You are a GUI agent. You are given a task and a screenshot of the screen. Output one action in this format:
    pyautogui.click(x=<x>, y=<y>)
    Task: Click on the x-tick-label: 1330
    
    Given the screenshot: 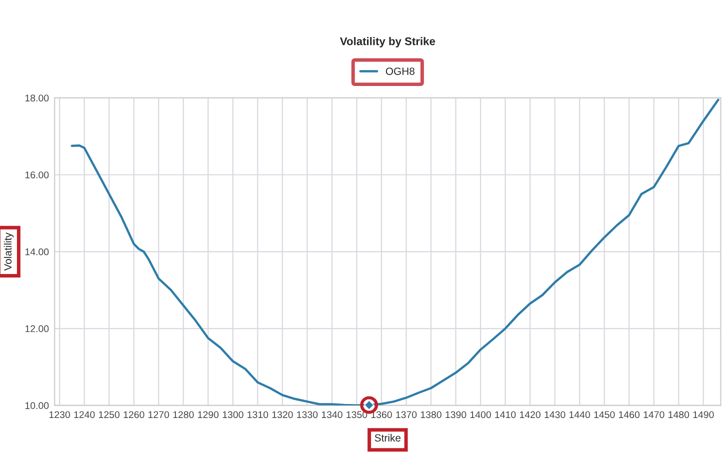 What is the action you would take?
    pyautogui.click(x=307, y=414)
    